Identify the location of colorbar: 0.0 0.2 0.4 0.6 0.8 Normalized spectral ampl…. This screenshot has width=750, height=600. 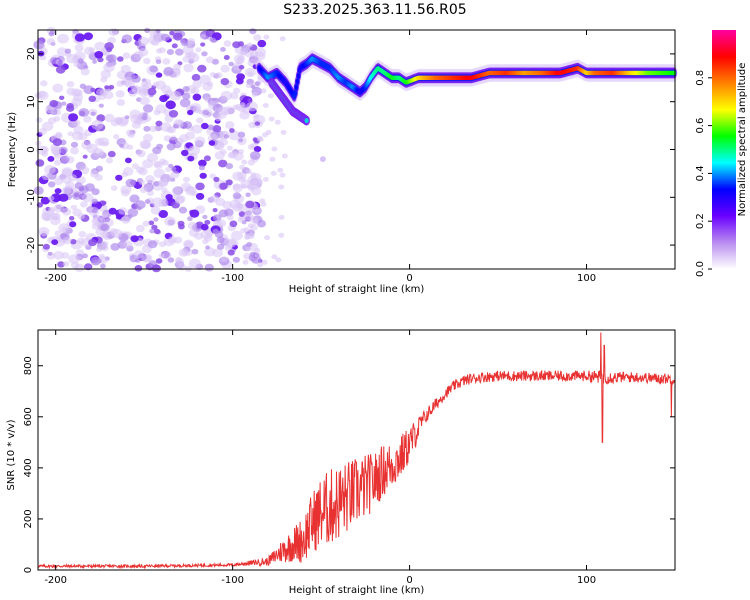
(721, 153).